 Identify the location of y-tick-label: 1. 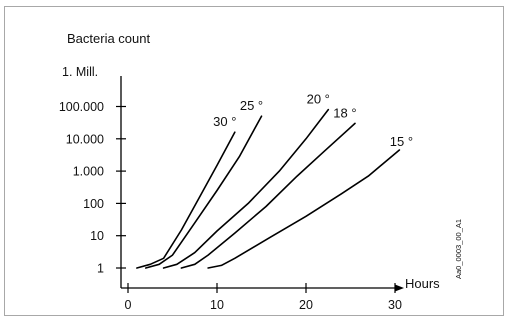
(100, 269).